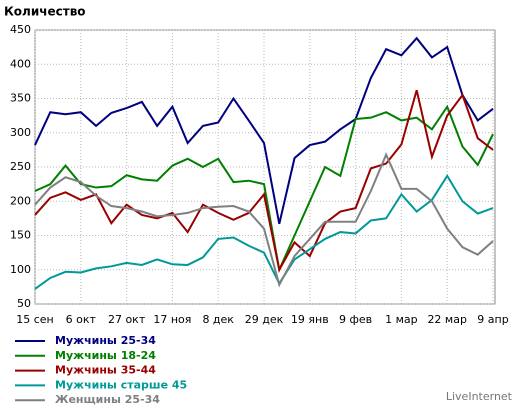 The height and width of the screenshot is (409, 520). What do you see at coordinates (20, 98) in the screenshot?
I see `y-tick-label: 350` at bounding box center [20, 98].